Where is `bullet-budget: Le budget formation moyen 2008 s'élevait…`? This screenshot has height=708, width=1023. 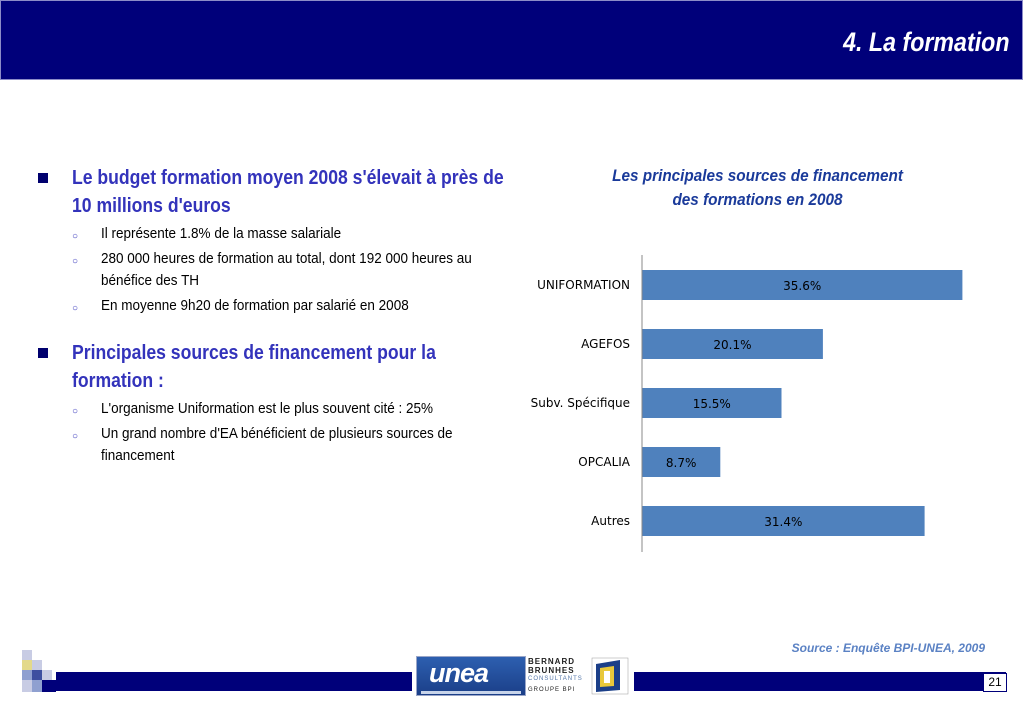
bullet-budget: Le budget formation moyen 2008 s'élevait… is located at coordinates (273, 192).